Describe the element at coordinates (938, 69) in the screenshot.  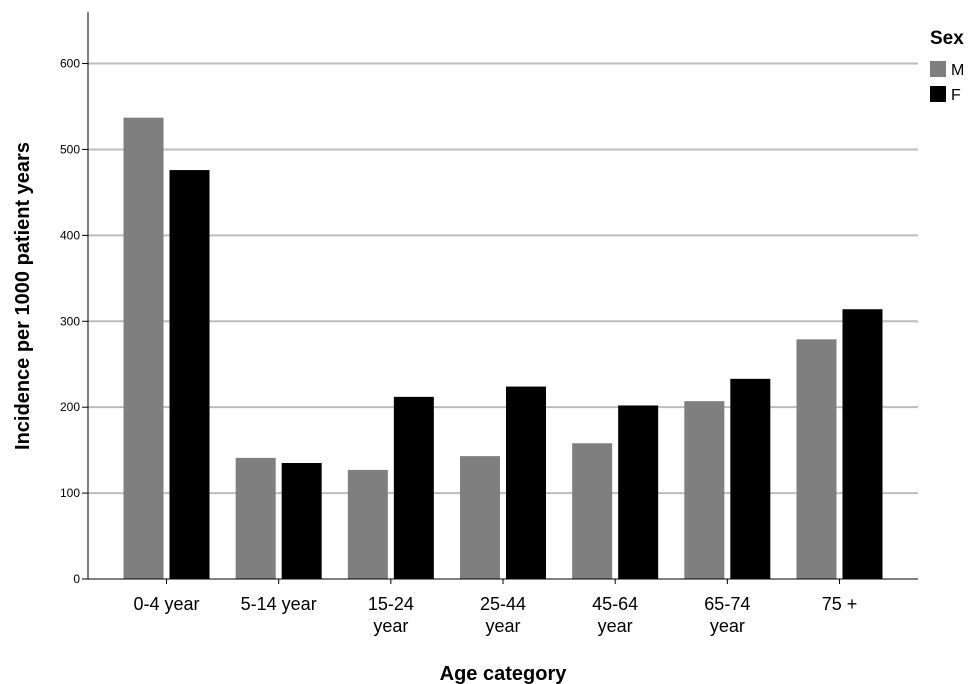
I see `legend-swatch-m` at that location.